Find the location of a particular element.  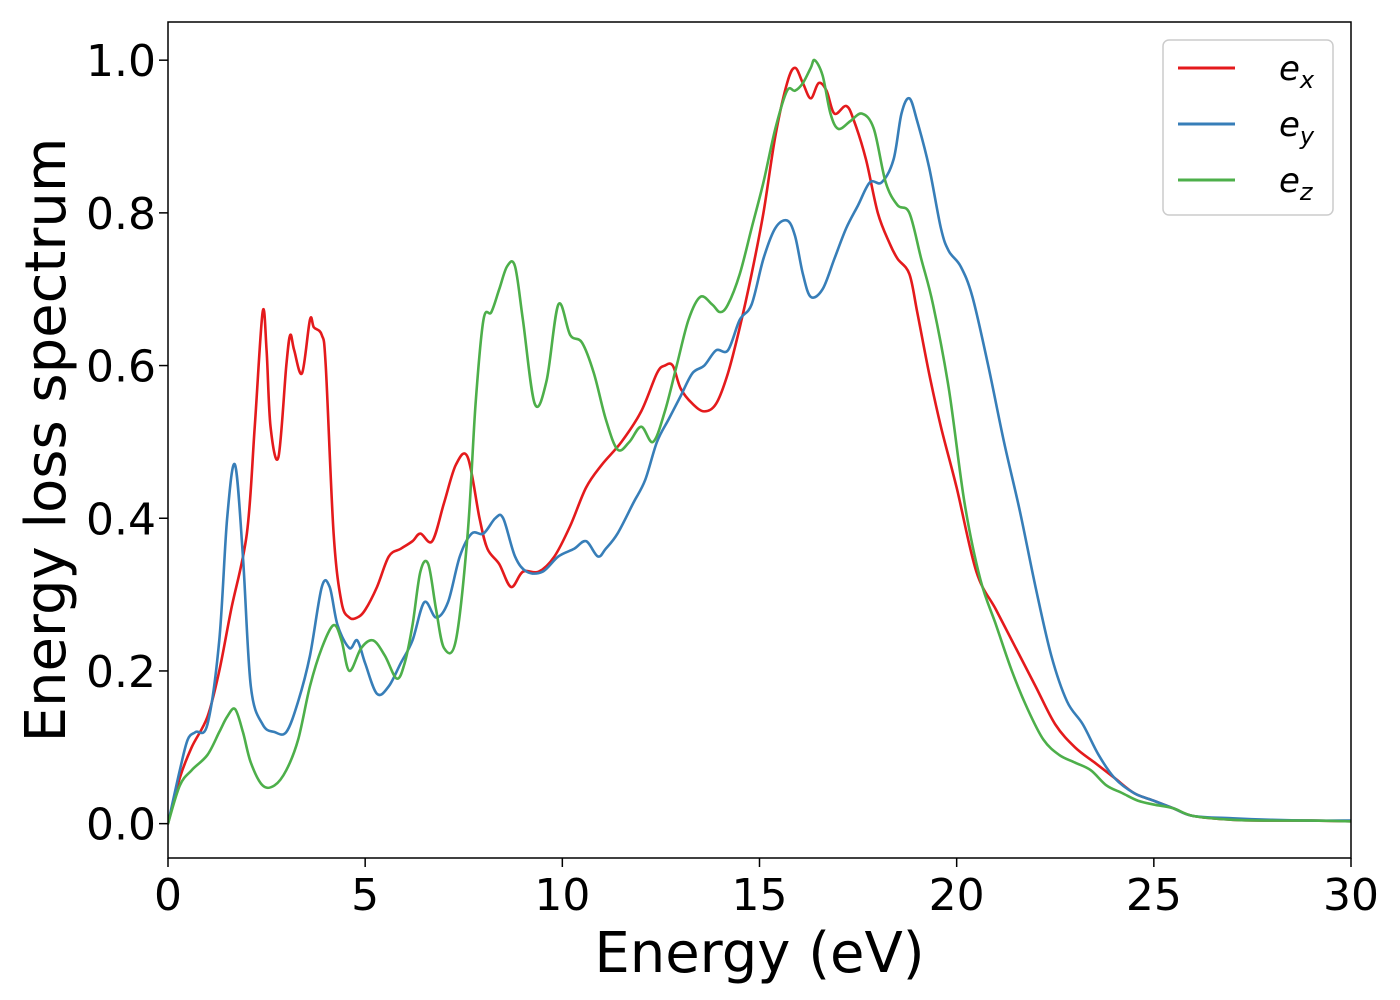

legend-label: ez is located at coordinates (1296, 183).